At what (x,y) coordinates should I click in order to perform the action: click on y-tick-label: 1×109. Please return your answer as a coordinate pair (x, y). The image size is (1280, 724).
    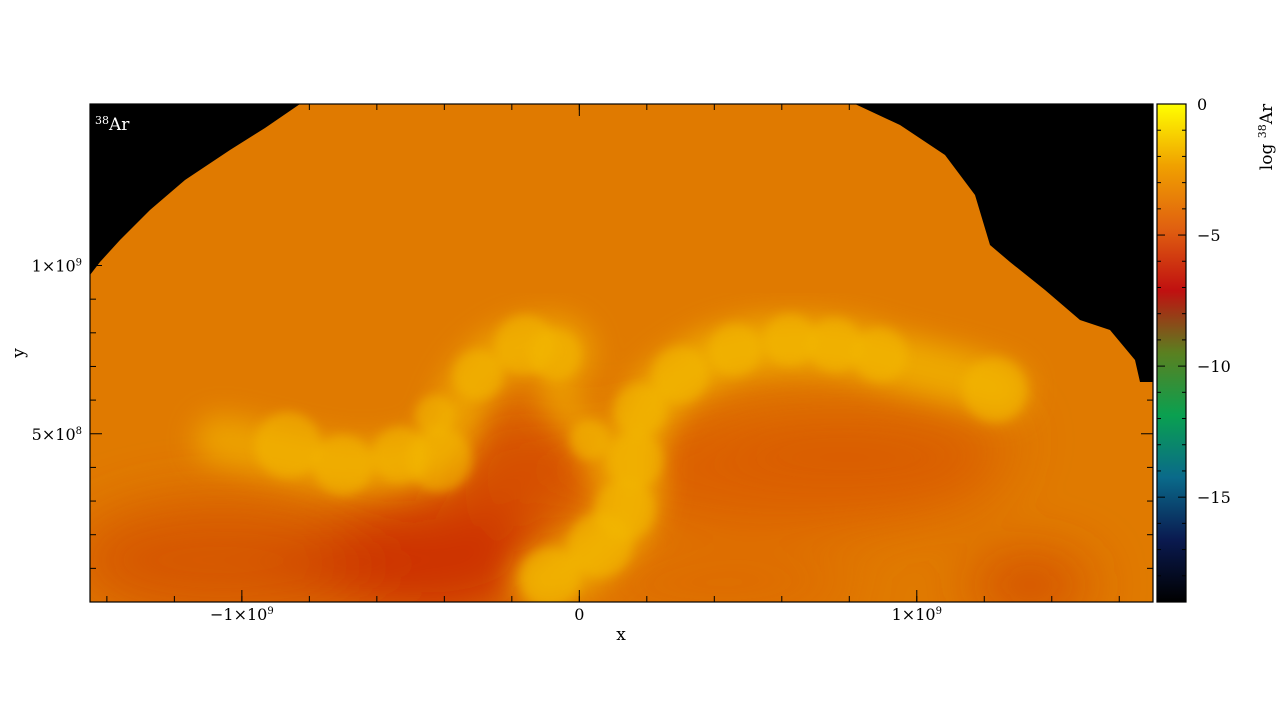
    Looking at the image, I should click on (57, 266).